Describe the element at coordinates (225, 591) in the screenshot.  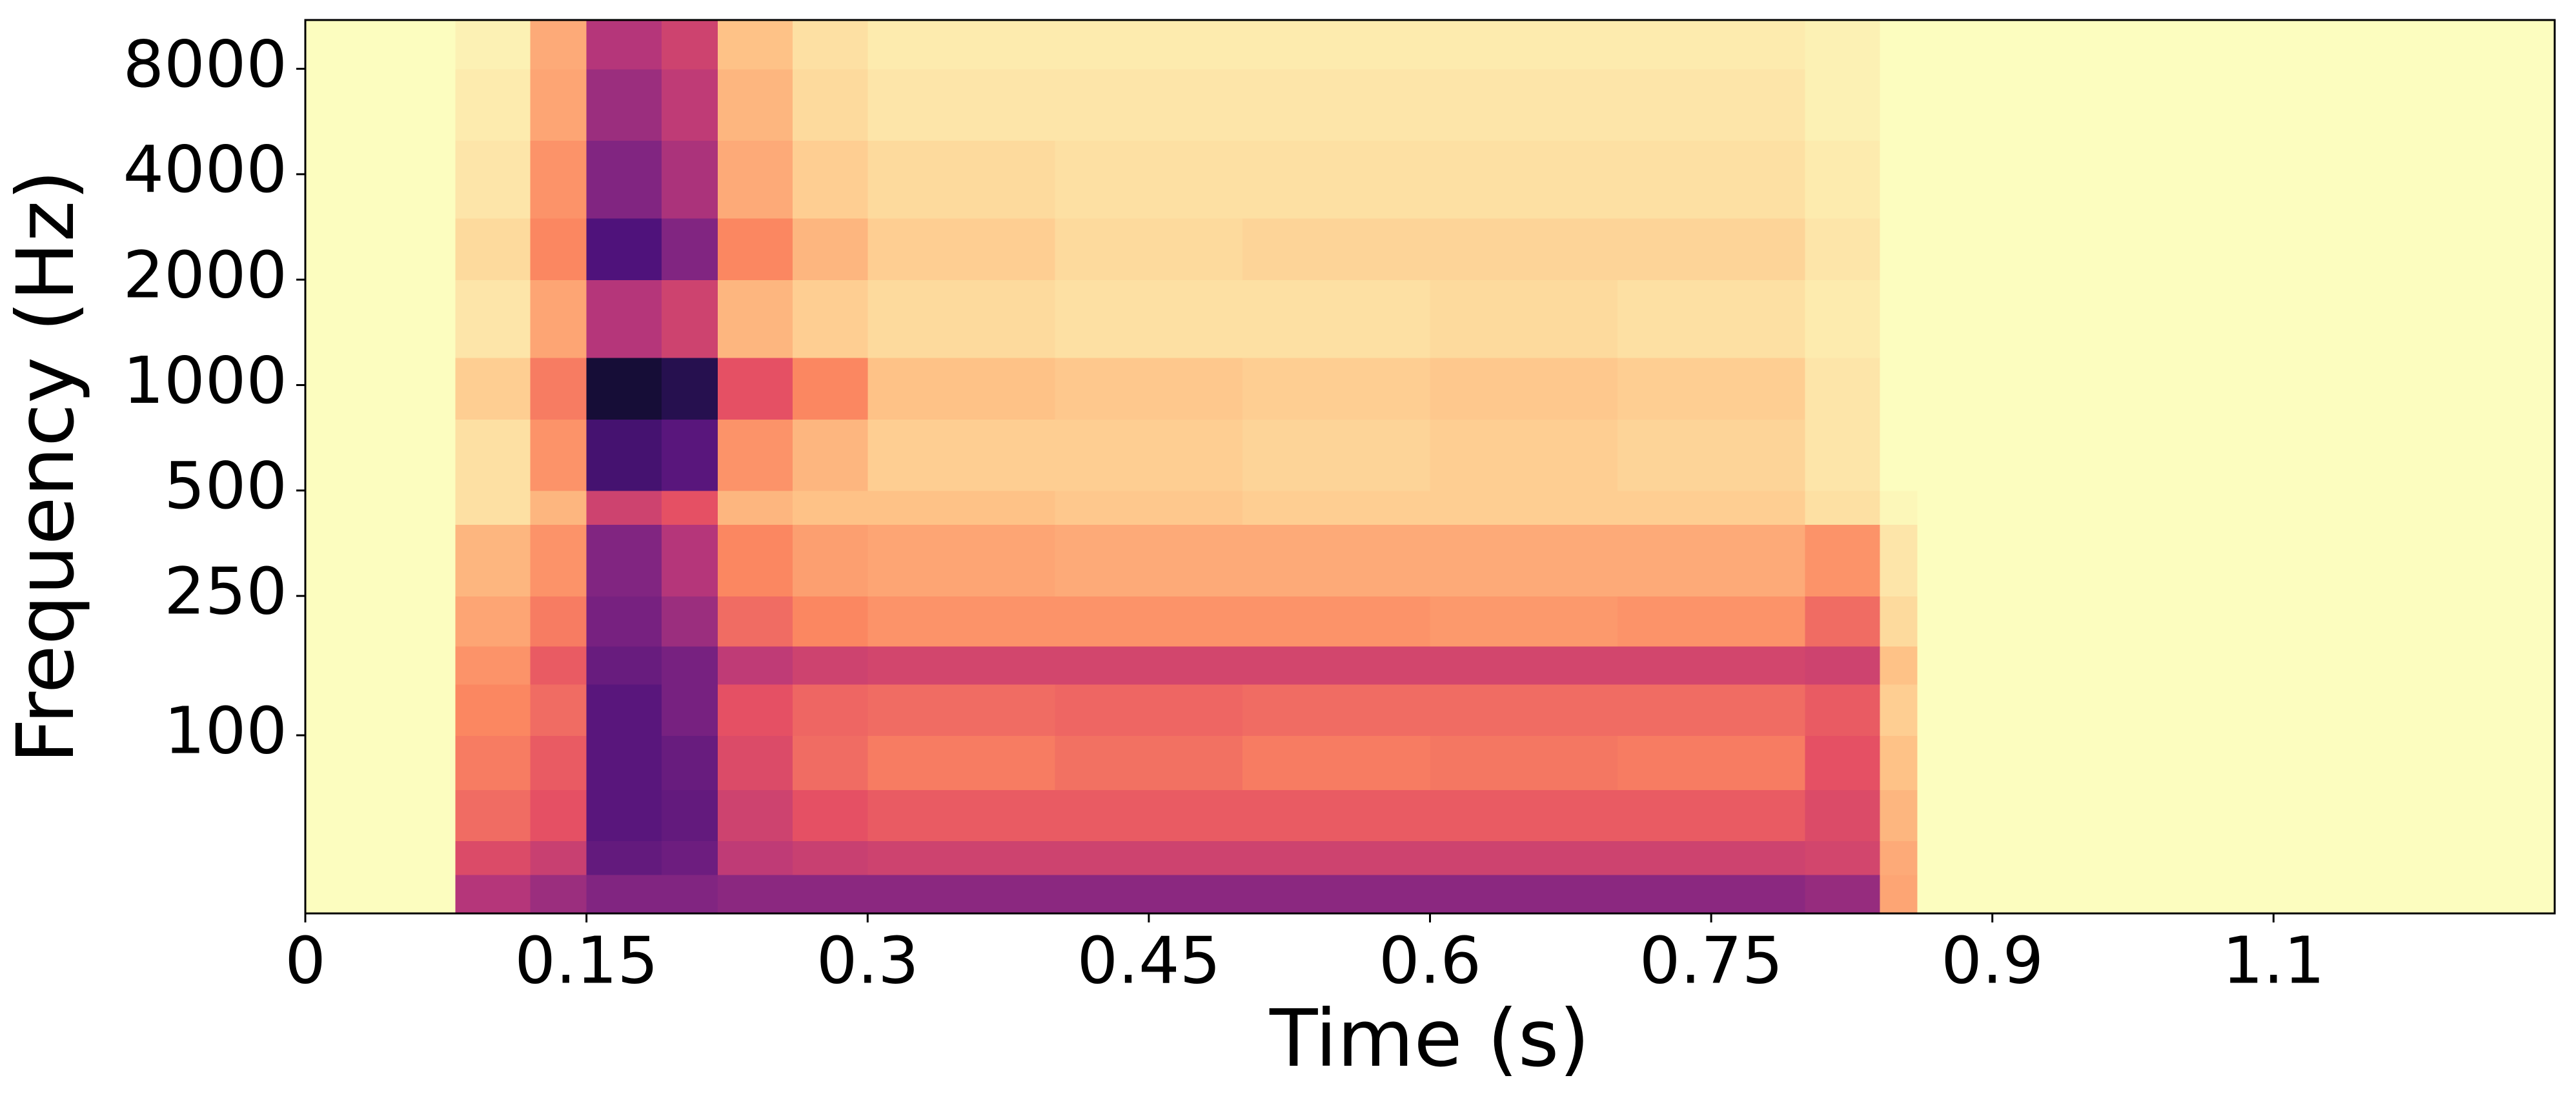
I see `y-tick-label: 250` at that location.